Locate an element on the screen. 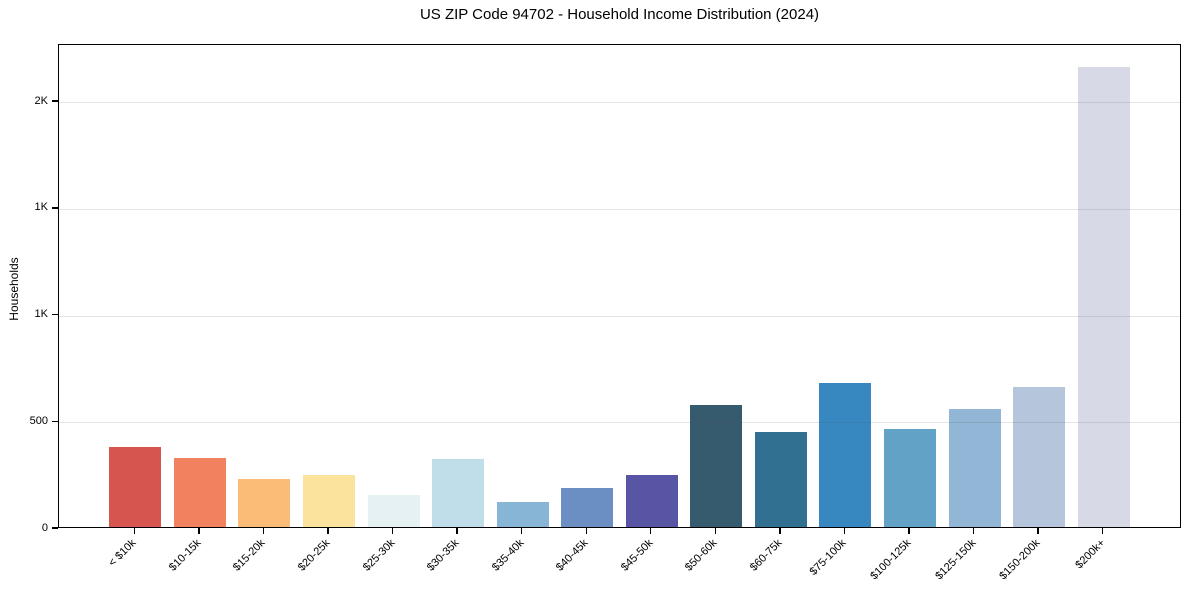  bar-$50-60k is located at coordinates (716, 465).